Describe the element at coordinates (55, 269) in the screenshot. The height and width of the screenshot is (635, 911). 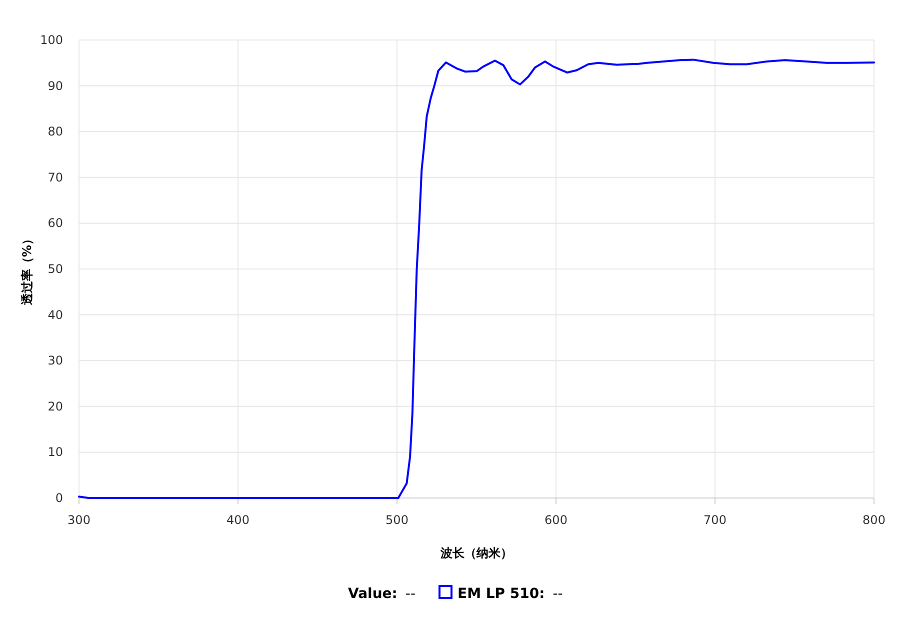
I see `y-tick-label: 50` at that location.